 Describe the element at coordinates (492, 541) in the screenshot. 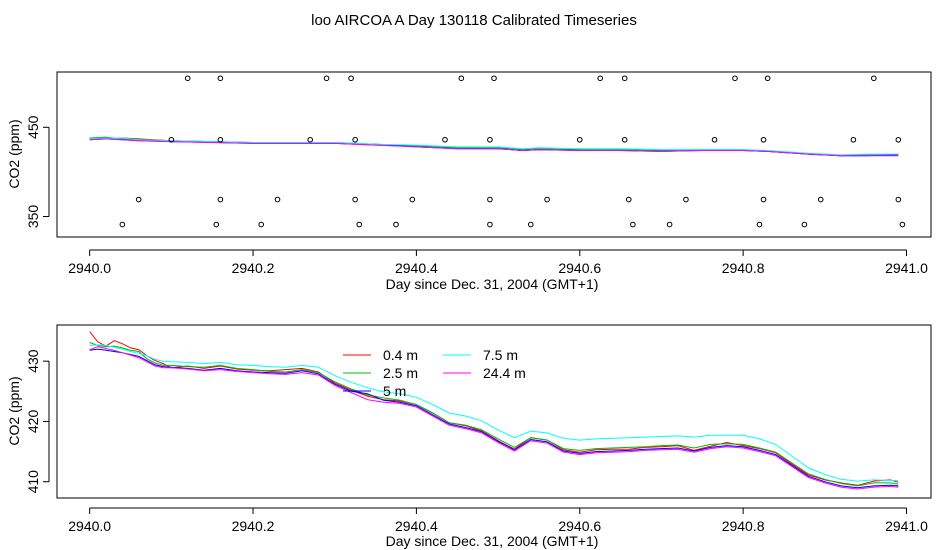

I see `bottom-x-axis-label: Day since Dec. 31, 2004 (GMT+1)` at that location.